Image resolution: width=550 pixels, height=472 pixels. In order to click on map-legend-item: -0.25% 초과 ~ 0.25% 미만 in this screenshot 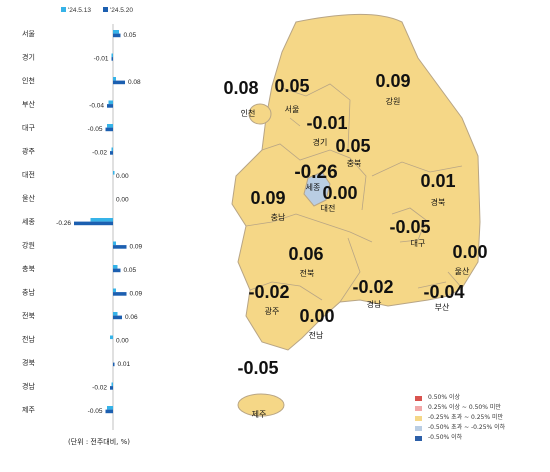, I will do `click(460, 418)`.